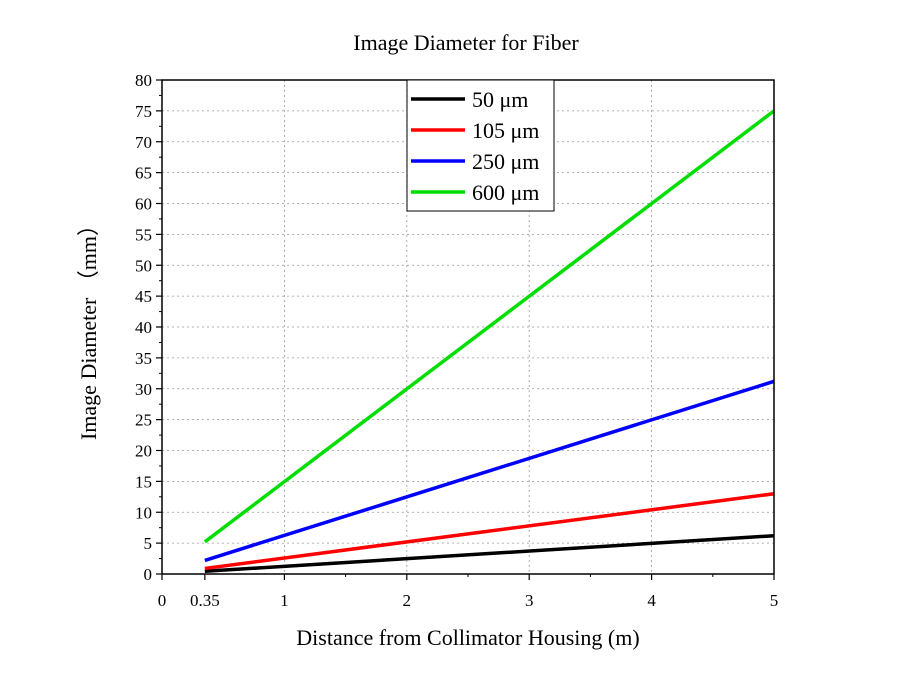 The width and height of the screenshot is (900, 688). Describe the element at coordinates (774, 600) in the screenshot. I see `x-tick-label: 5` at that location.